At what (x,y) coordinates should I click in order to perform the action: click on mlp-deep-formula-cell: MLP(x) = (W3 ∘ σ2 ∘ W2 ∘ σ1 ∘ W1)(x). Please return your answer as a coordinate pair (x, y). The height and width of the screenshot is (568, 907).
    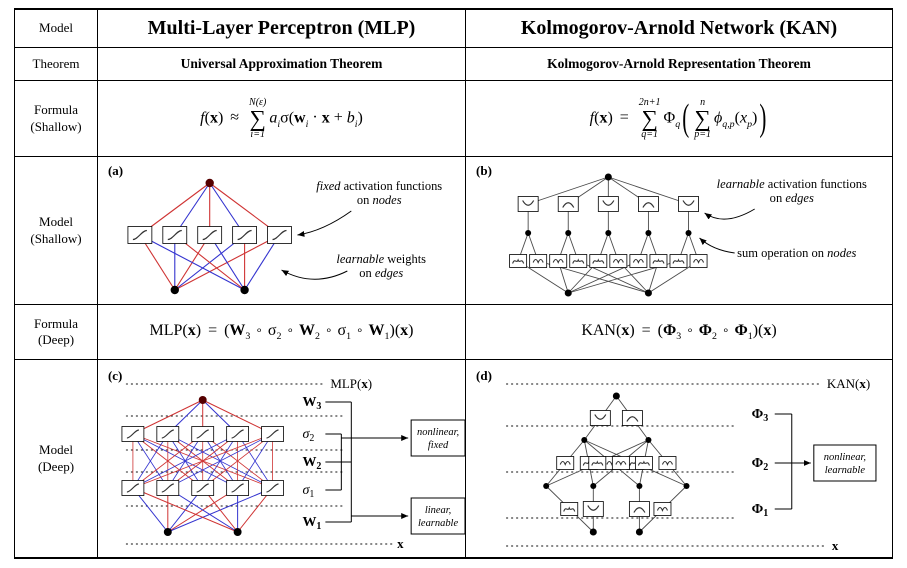
    Looking at the image, I should click on (282, 332).